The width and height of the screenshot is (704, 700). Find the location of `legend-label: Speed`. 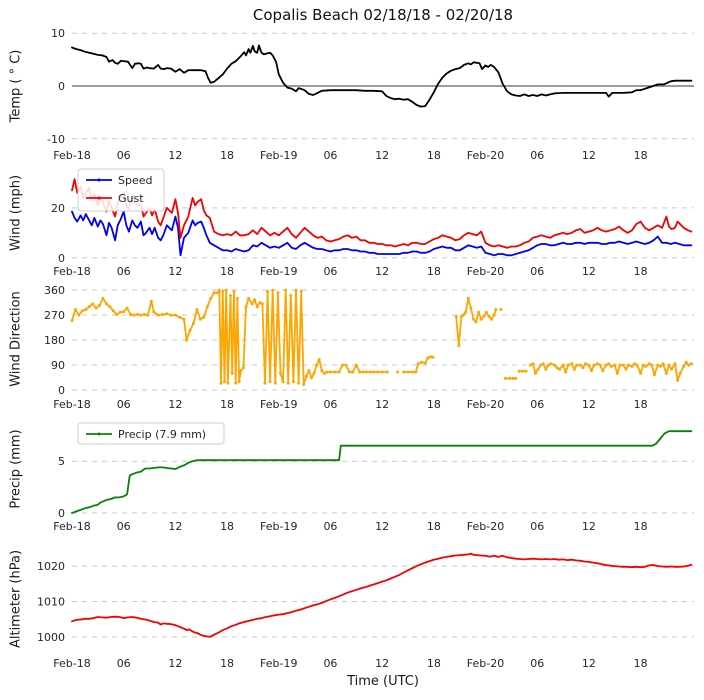

legend-label: Speed is located at coordinates (135, 180).